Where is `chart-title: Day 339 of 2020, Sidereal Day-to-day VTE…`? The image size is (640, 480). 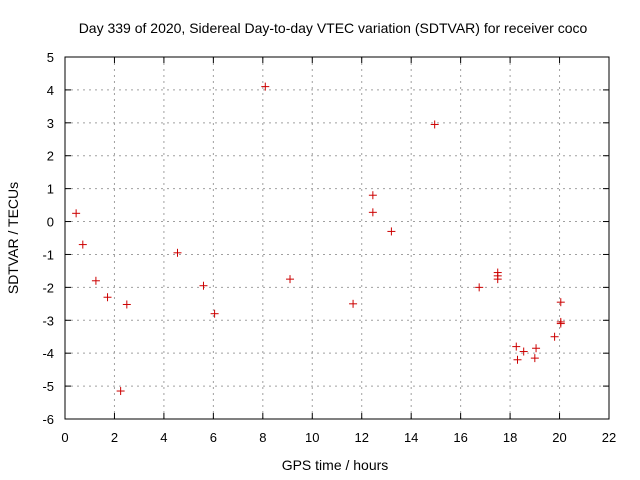
chart-title: Day 339 of 2020, Sidereal Day-to-day VTE… is located at coordinates (333, 28).